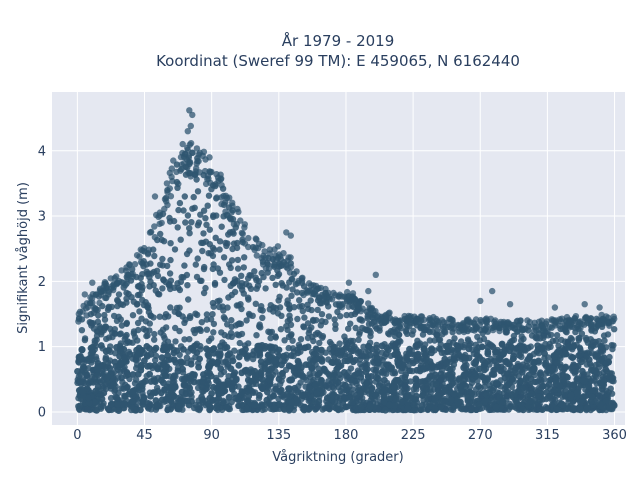  Describe the element at coordinates (23, 258) in the screenshot. I see `y-axis-label: Signifikant våghöjd (m)` at that location.